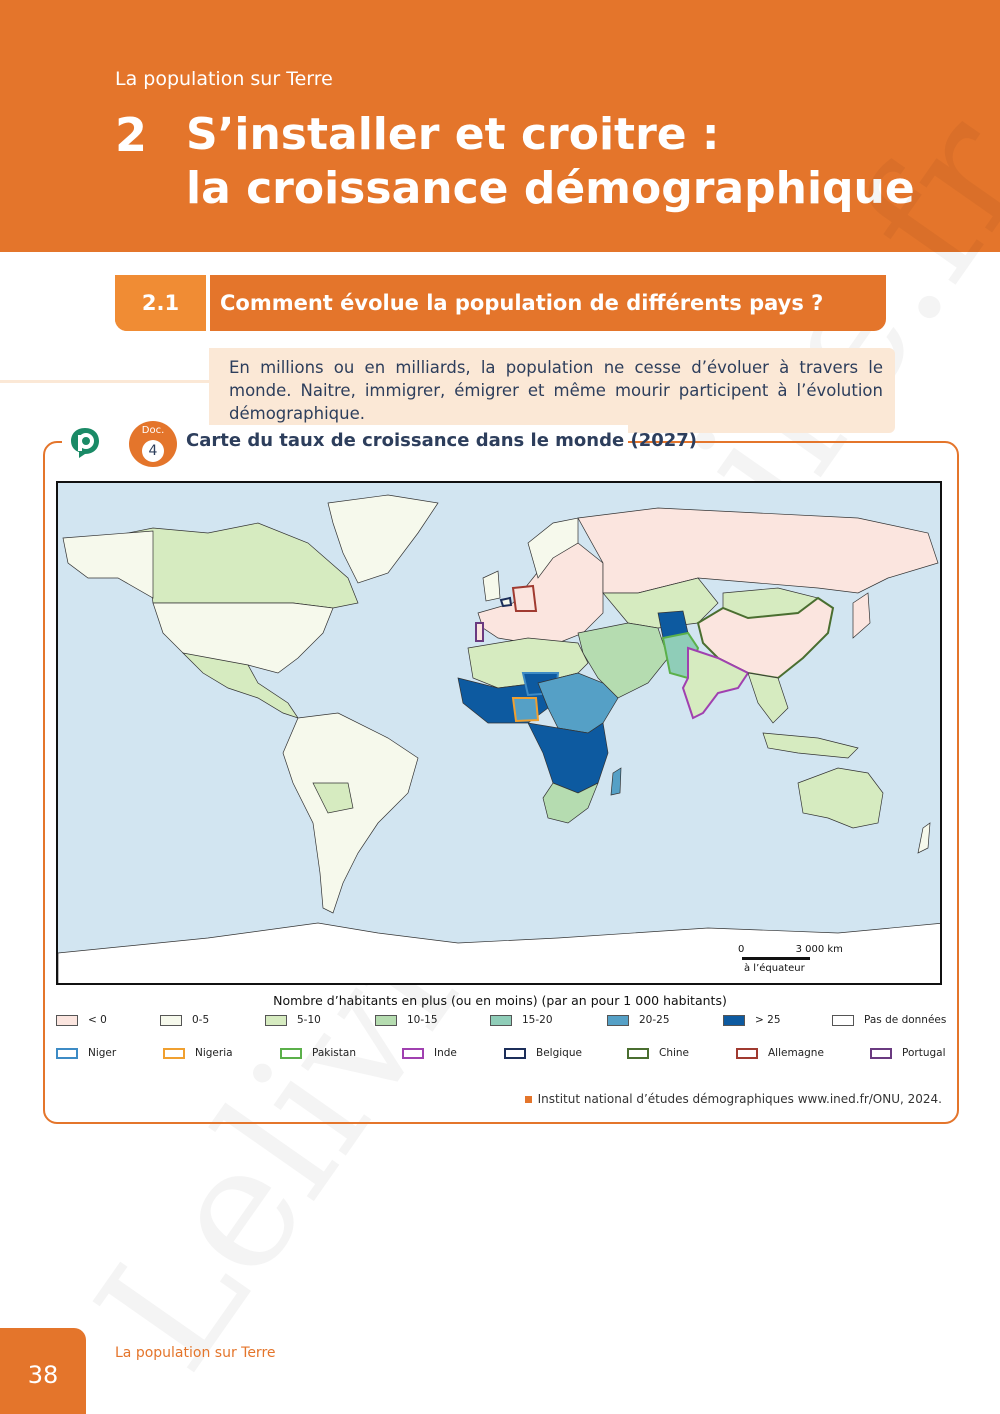 Image resolution: width=1000 pixels, height=1414 pixels. What do you see at coordinates (153, 451) in the screenshot?
I see `doc-number: 4` at bounding box center [153, 451].